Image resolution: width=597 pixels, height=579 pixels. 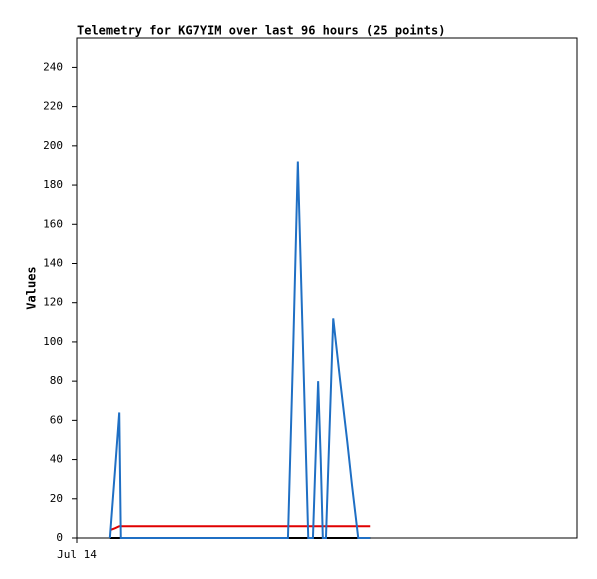 I want to click on y-tick-label: 100, so click(x=53, y=341).